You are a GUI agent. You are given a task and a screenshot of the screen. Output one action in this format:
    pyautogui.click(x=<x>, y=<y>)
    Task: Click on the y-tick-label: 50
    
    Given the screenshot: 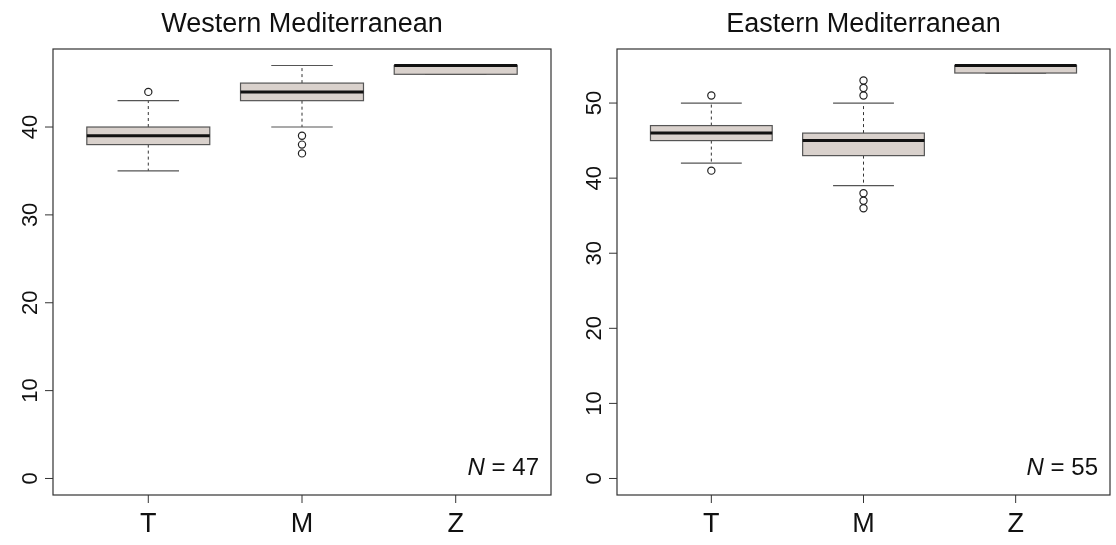 What is the action you would take?
    pyautogui.click(x=593, y=103)
    